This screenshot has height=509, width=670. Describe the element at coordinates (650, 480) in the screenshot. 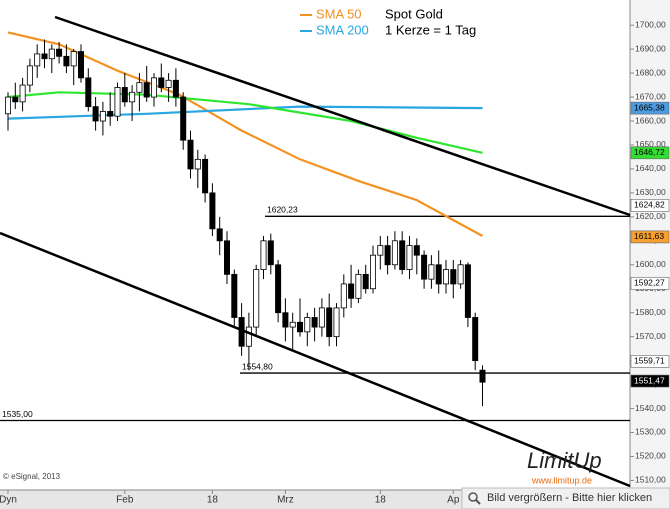

I see `y-tick-label: 1510,00` at that location.